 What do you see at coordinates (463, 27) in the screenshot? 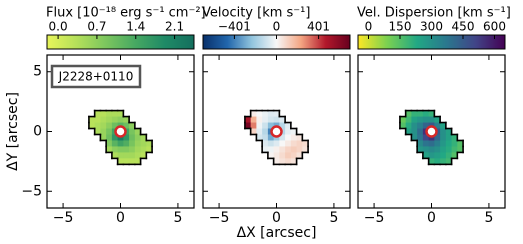
I see `colorbar-tick-label: 450` at bounding box center [463, 27].